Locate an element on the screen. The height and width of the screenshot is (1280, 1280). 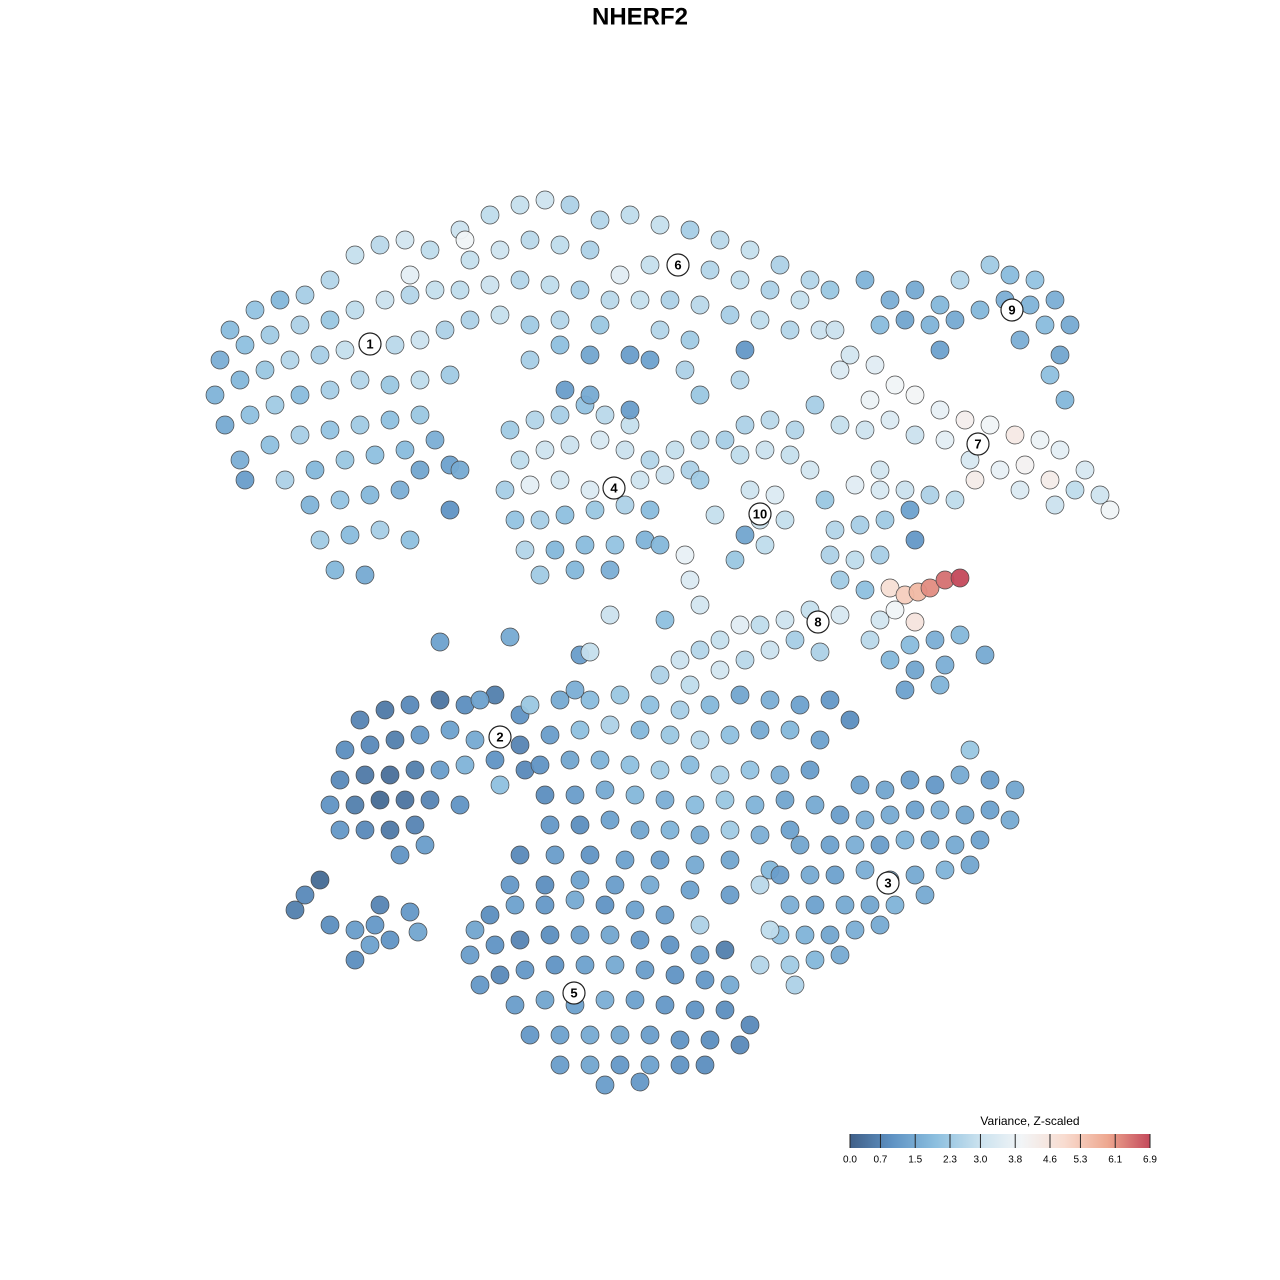
cluster-label: 3 is located at coordinates (887, 882).